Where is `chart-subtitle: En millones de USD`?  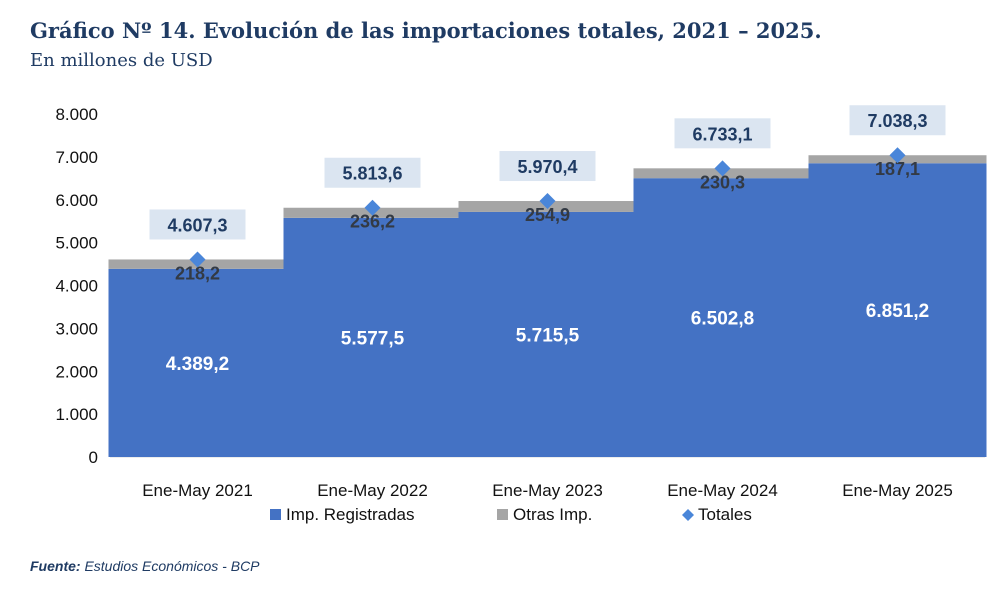
chart-subtitle: En millones de USD is located at coordinates (121, 60).